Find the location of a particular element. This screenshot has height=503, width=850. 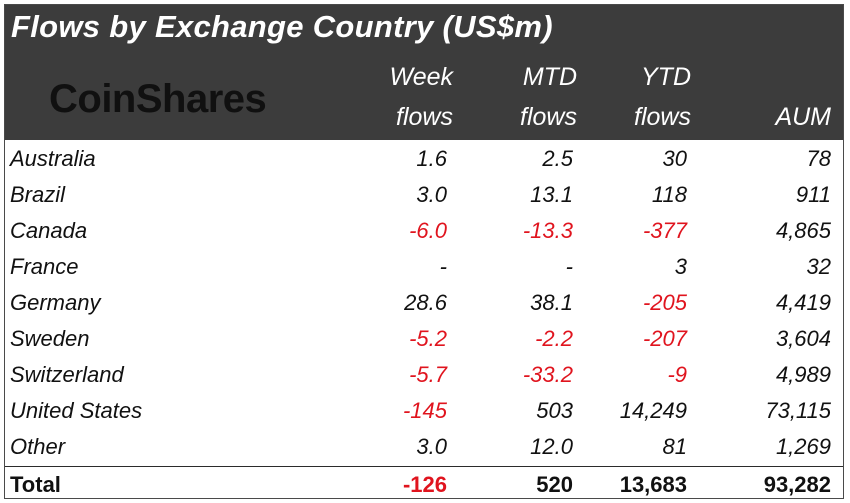

col-ytd-line2: flows is located at coordinates (662, 117).